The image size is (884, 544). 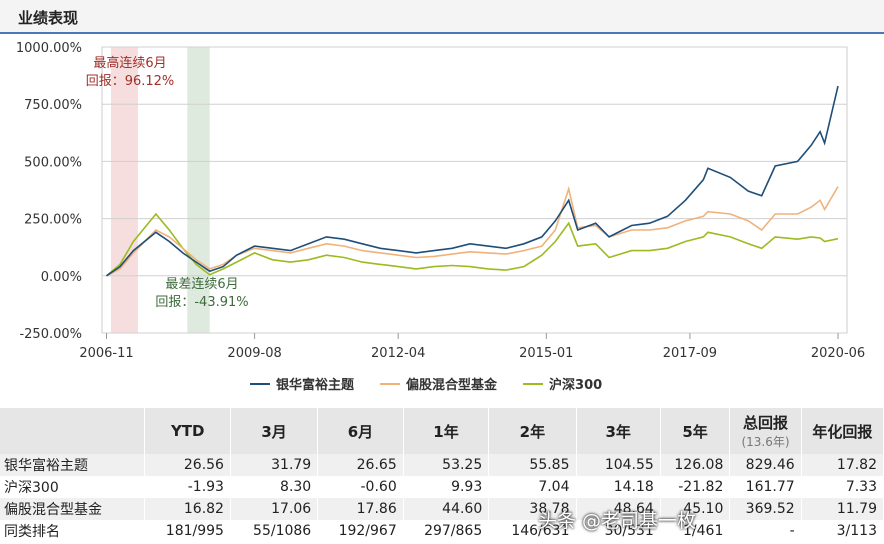 What do you see at coordinates (106, 353) in the screenshot?
I see `x-tick-label: 2006-11` at bounding box center [106, 353].